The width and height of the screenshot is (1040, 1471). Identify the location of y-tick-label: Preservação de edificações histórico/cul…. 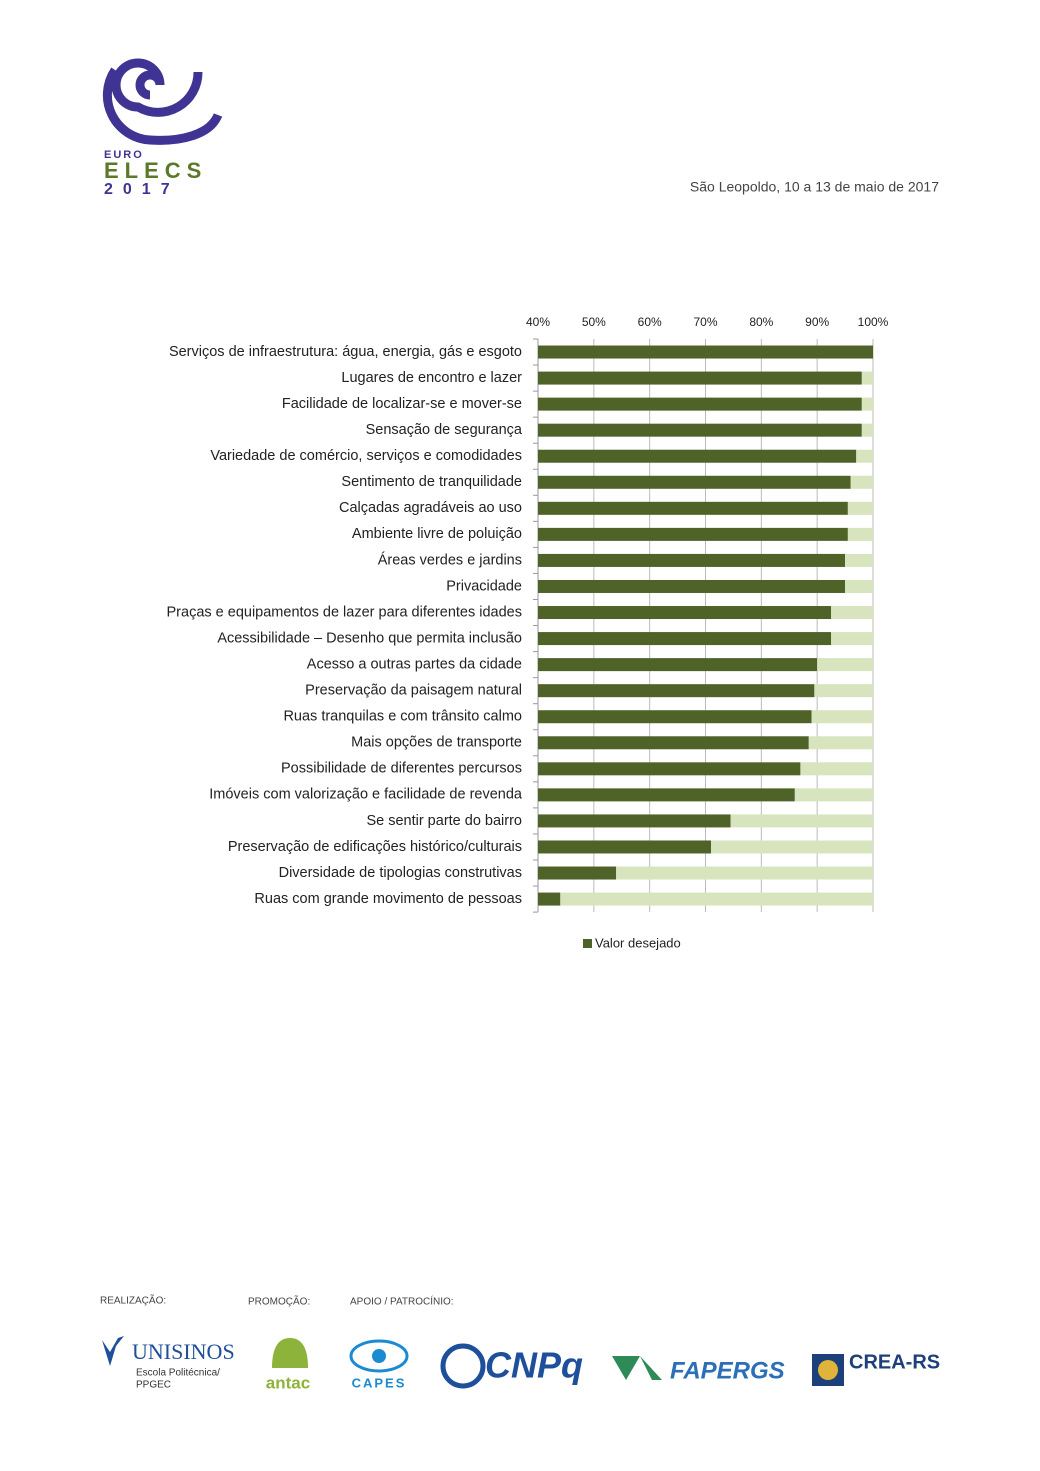
(375, 847).